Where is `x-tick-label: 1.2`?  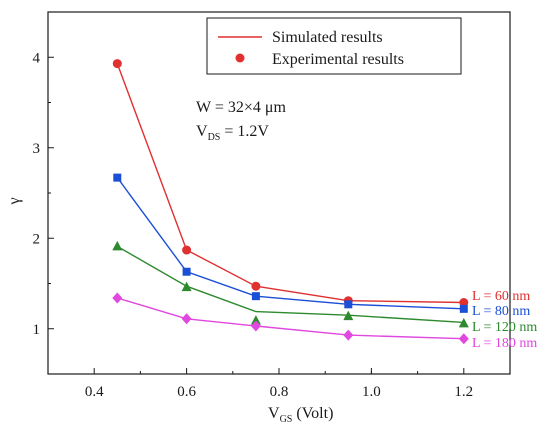
x-tick-label: 1.2 is located at coordinates (463, 392).